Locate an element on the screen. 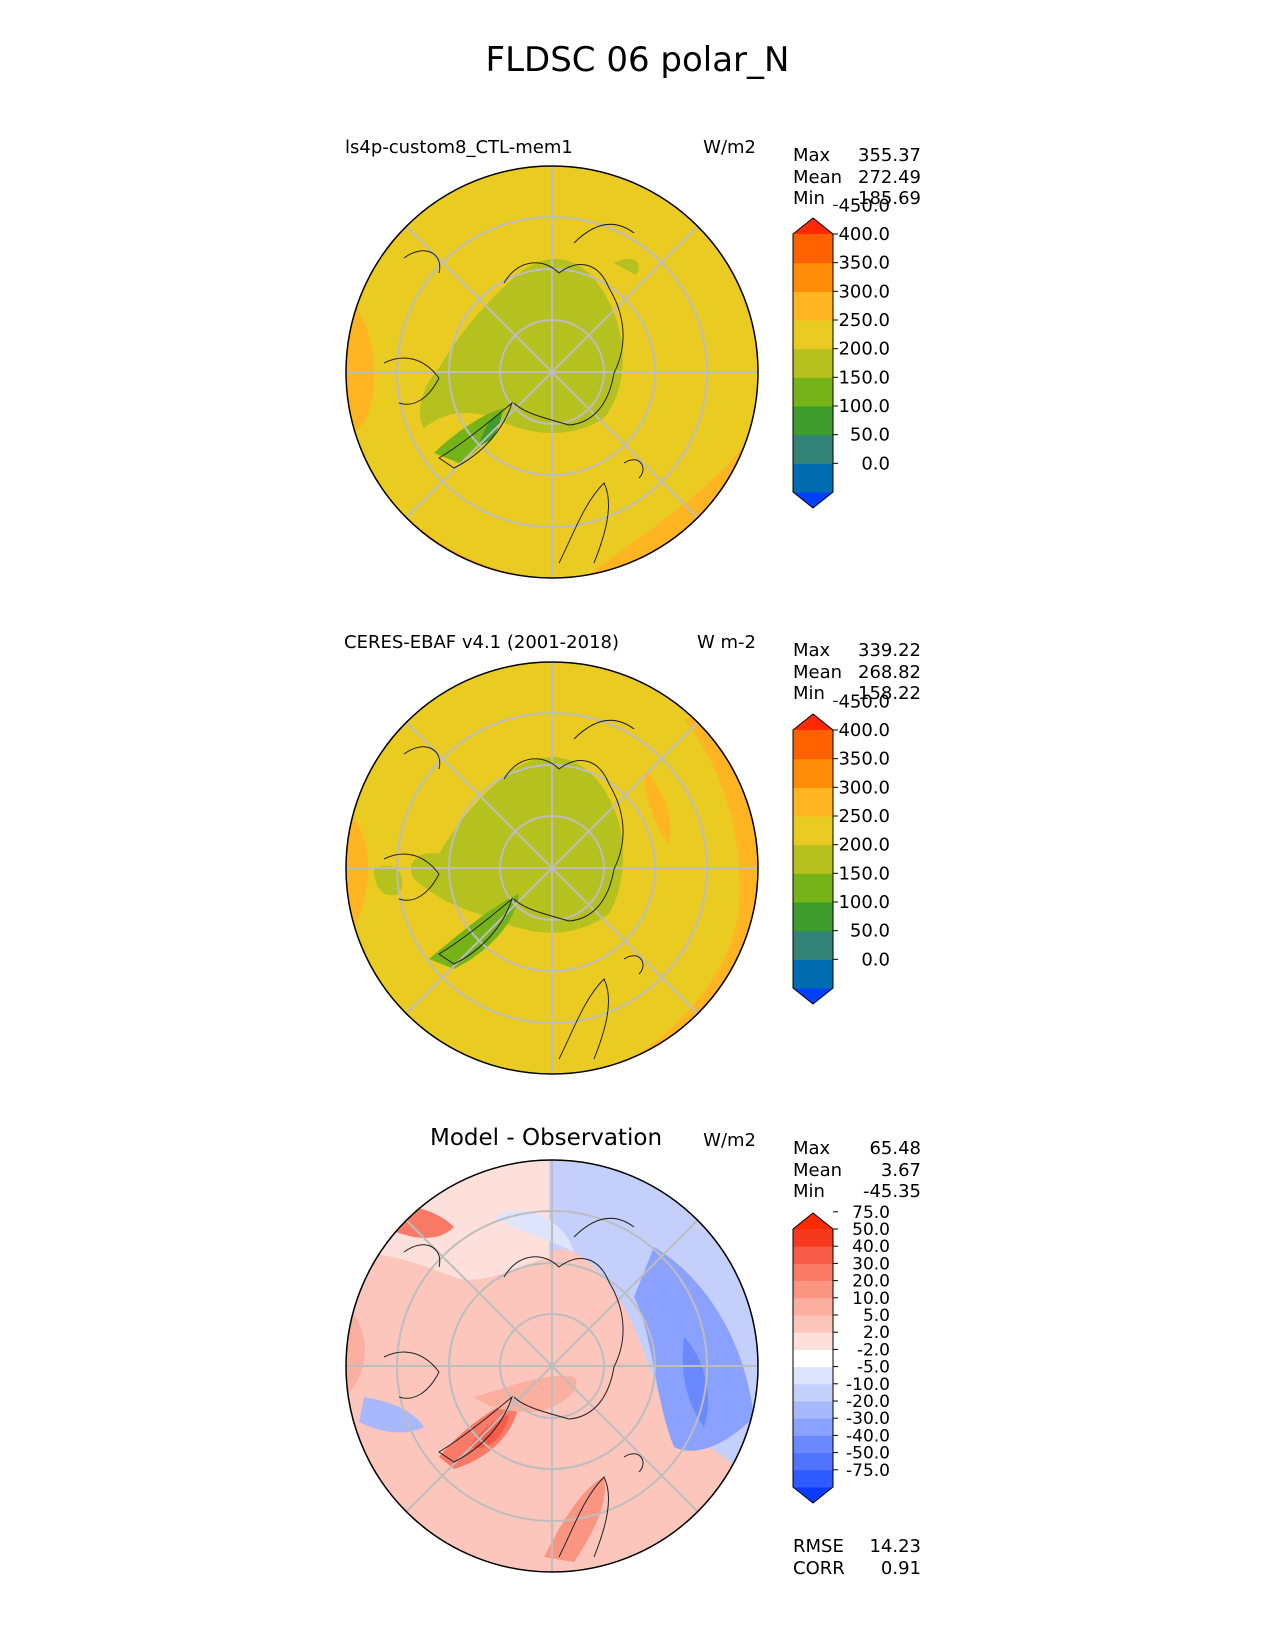 Image resolution: width=1275 pixels, height=1650 pixels. stat-max-value: 339.22 is located at coordinates (889, 650).